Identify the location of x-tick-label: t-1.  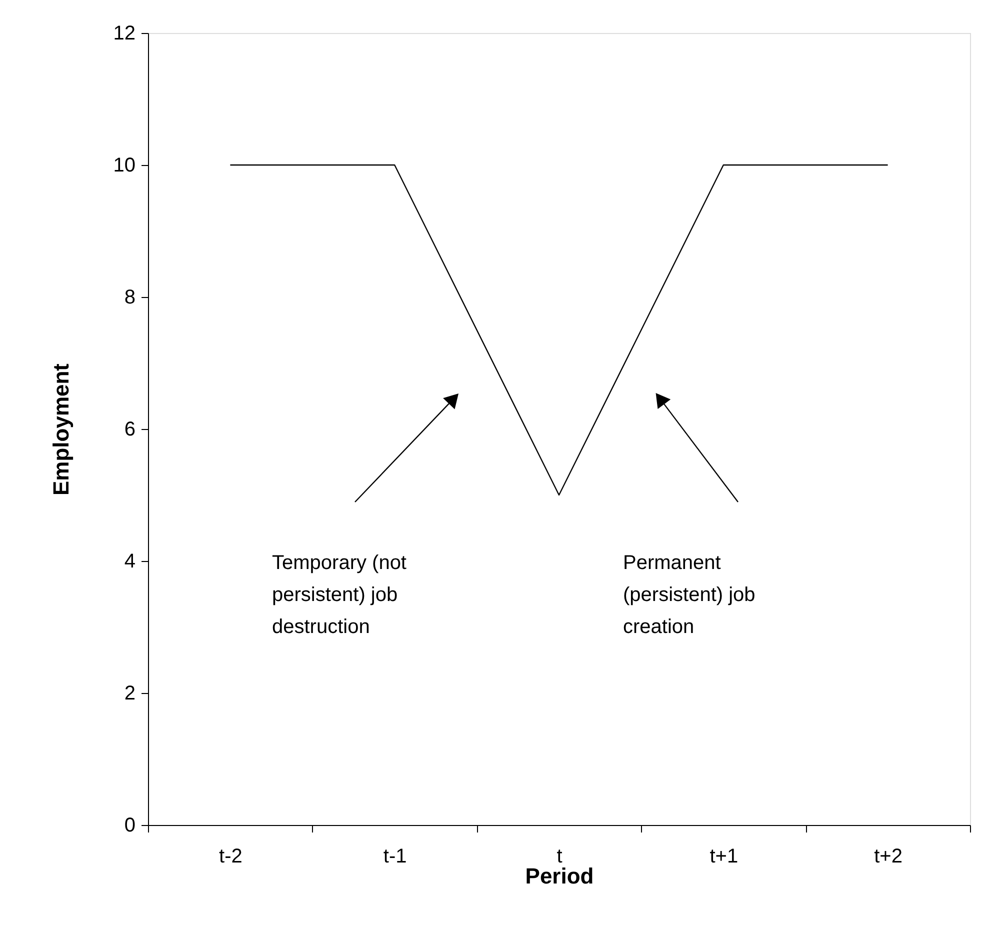
(395, 857).